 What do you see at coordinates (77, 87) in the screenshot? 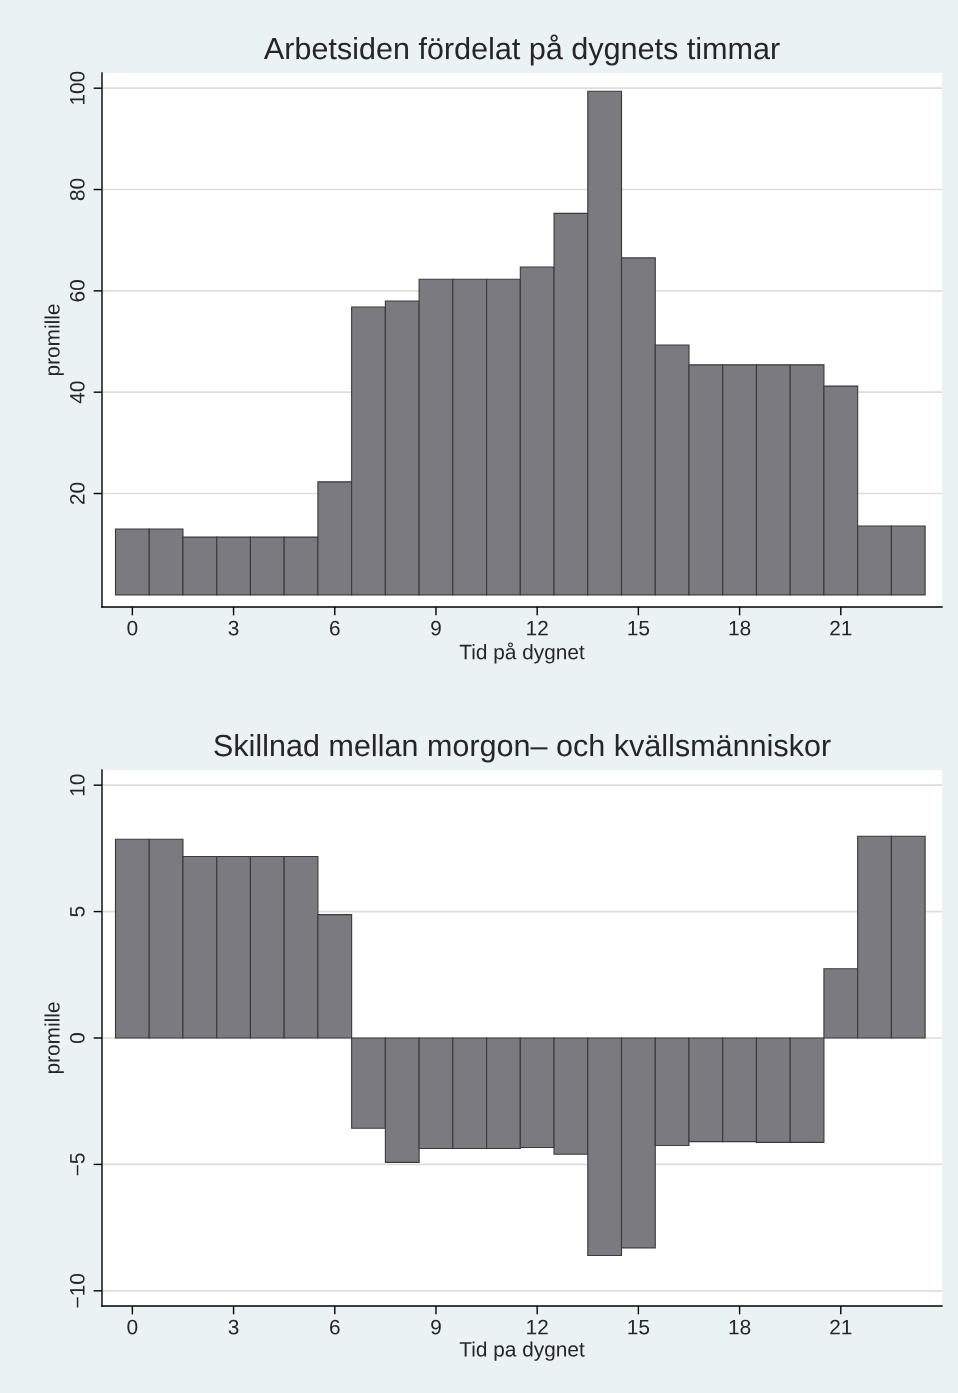
I see `y-tick-label: 100` at bounding box center [77, 87].